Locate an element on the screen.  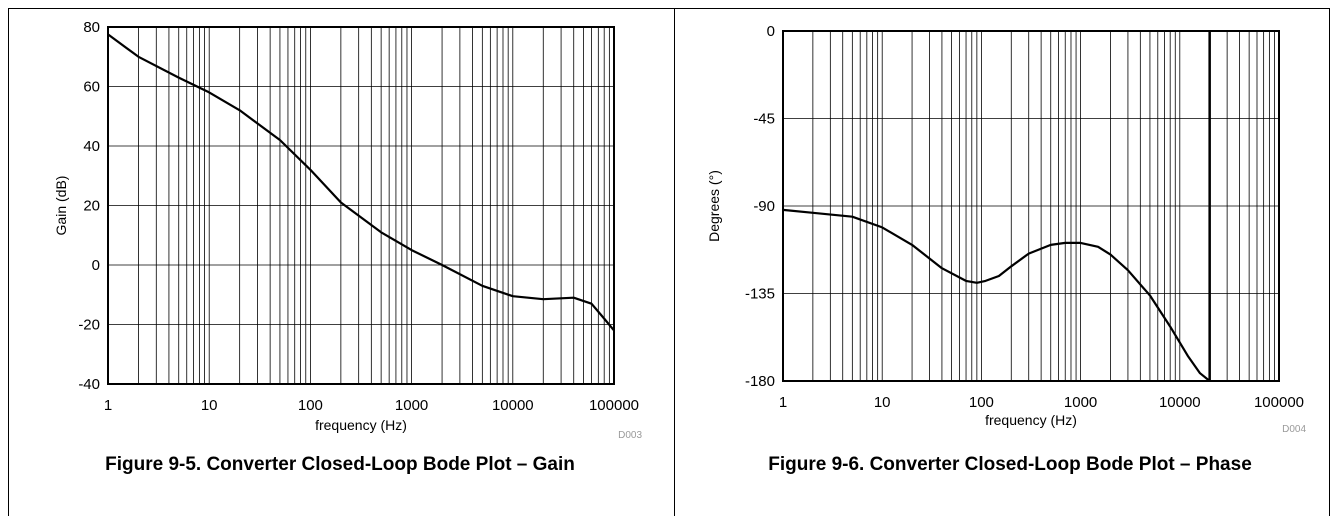
phase-x-tick-label: 100 is located at coordinates (981, 402).